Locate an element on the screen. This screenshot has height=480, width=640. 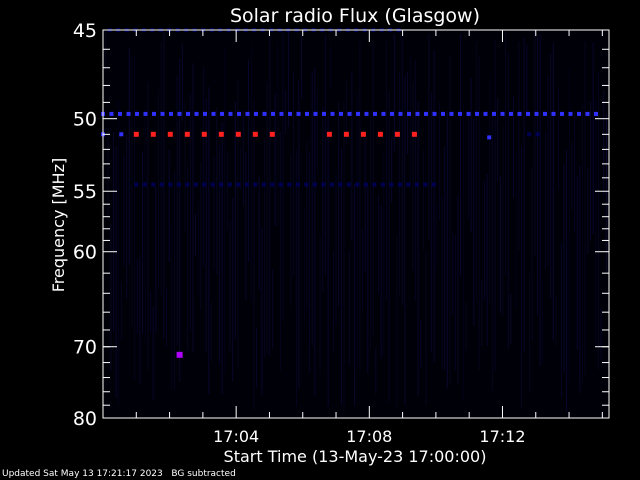
y-tick-label: 70 is located at coordinates (85, 348).